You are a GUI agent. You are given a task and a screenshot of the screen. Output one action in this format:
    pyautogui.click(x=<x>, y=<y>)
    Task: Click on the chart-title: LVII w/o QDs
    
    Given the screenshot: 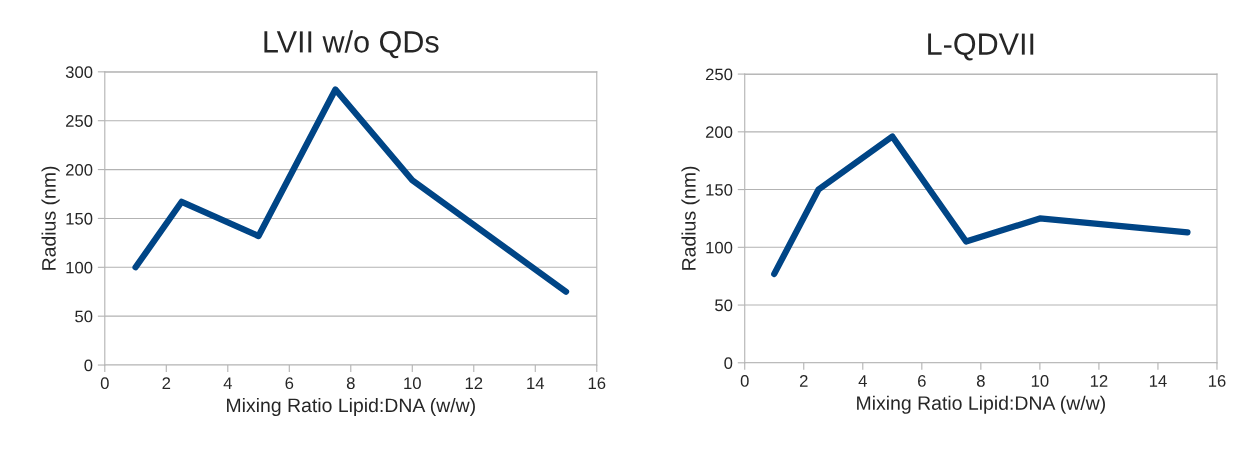 What is the action you would take?
    pyautogui.click(x=351, y=44)
    